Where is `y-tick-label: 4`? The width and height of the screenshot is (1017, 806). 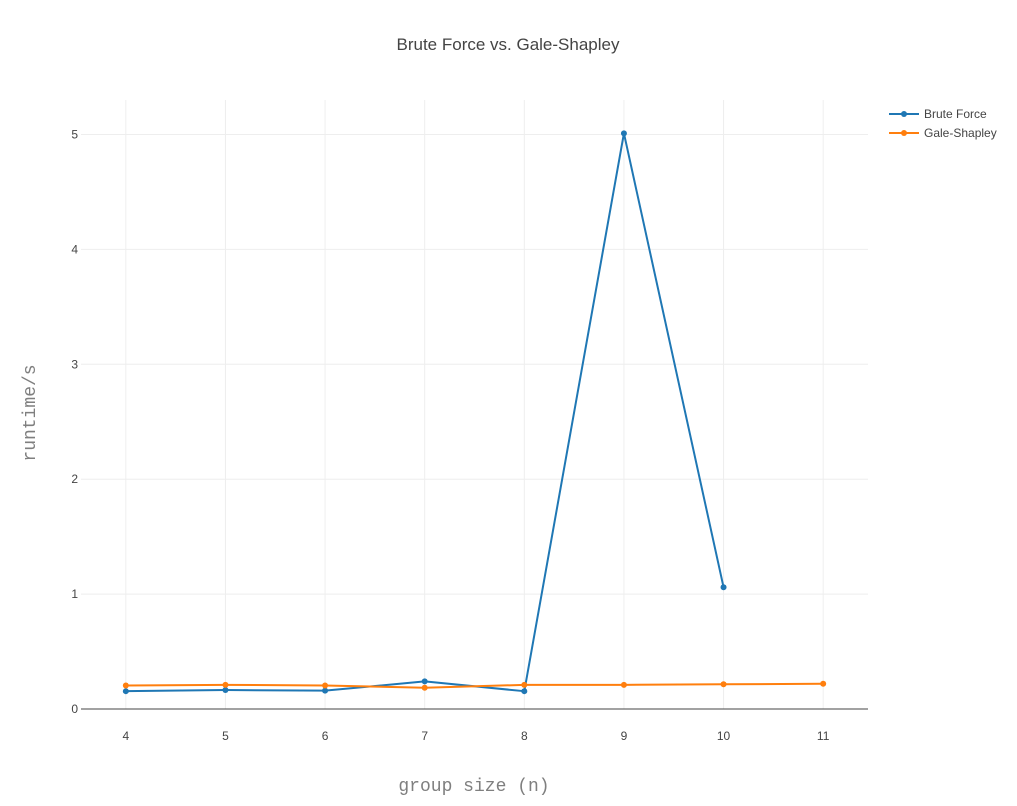
y-tick-label: 4 is located at coordinates (74, 249).